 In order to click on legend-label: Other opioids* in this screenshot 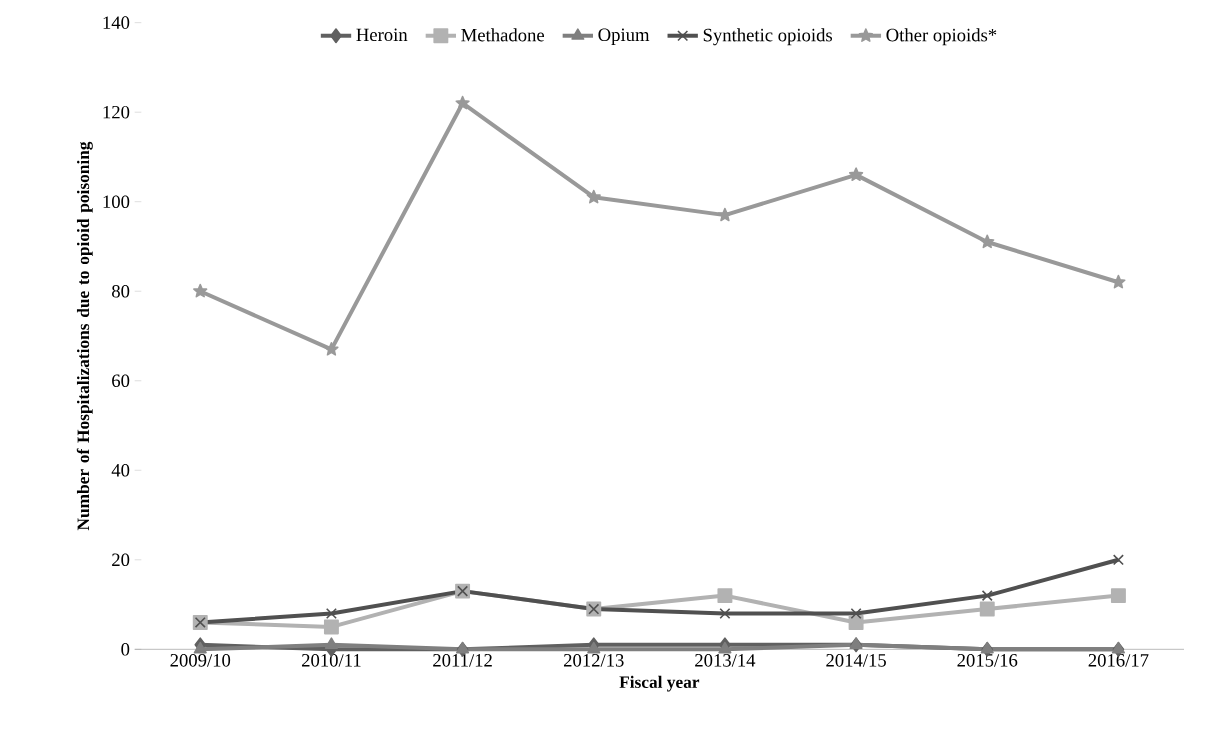, I will do `click(941, 37)`.